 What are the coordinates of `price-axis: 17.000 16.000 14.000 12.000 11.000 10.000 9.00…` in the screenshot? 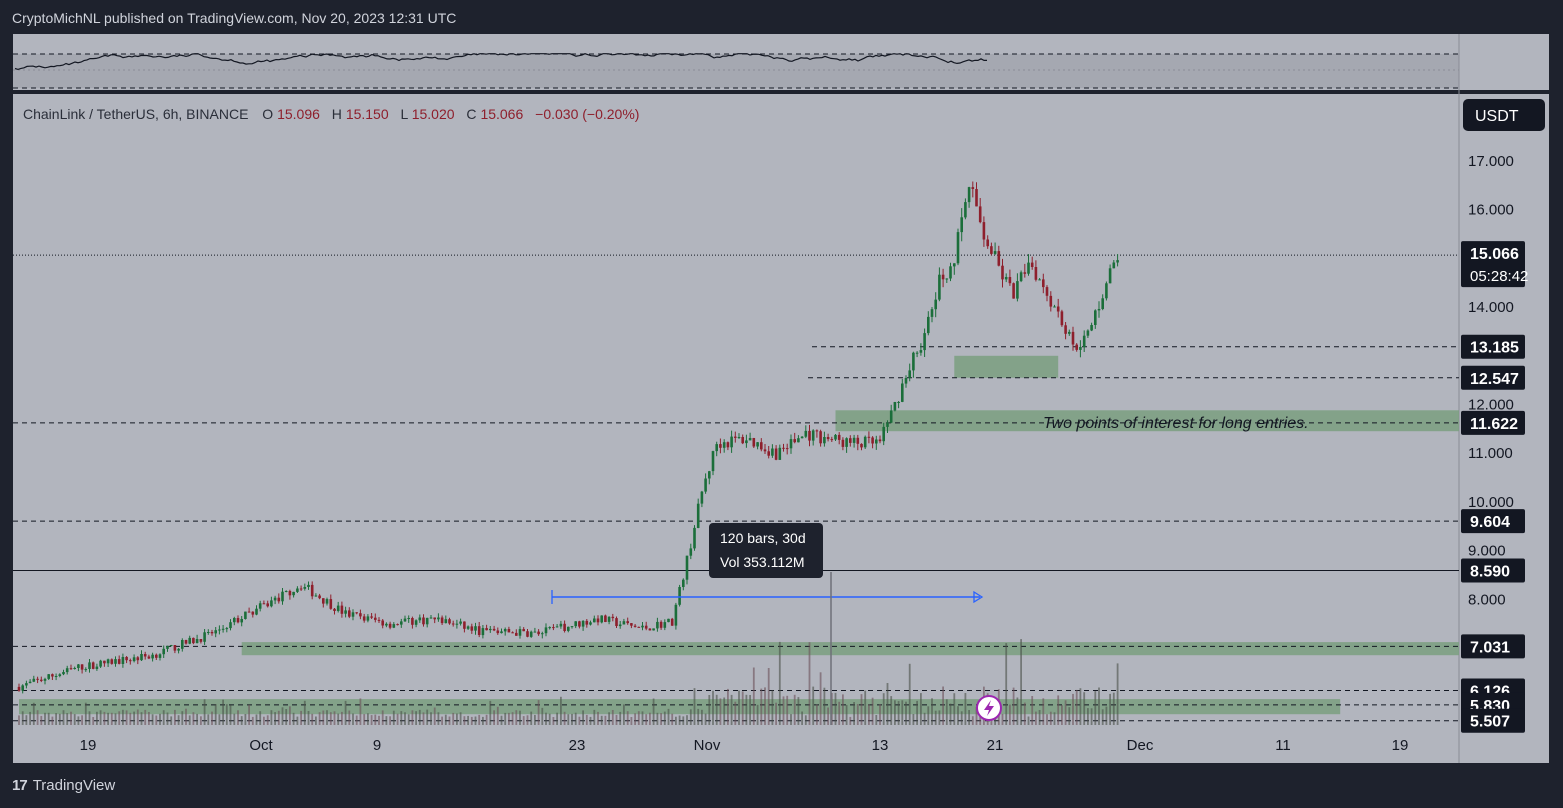 It's located at (1491, 380).